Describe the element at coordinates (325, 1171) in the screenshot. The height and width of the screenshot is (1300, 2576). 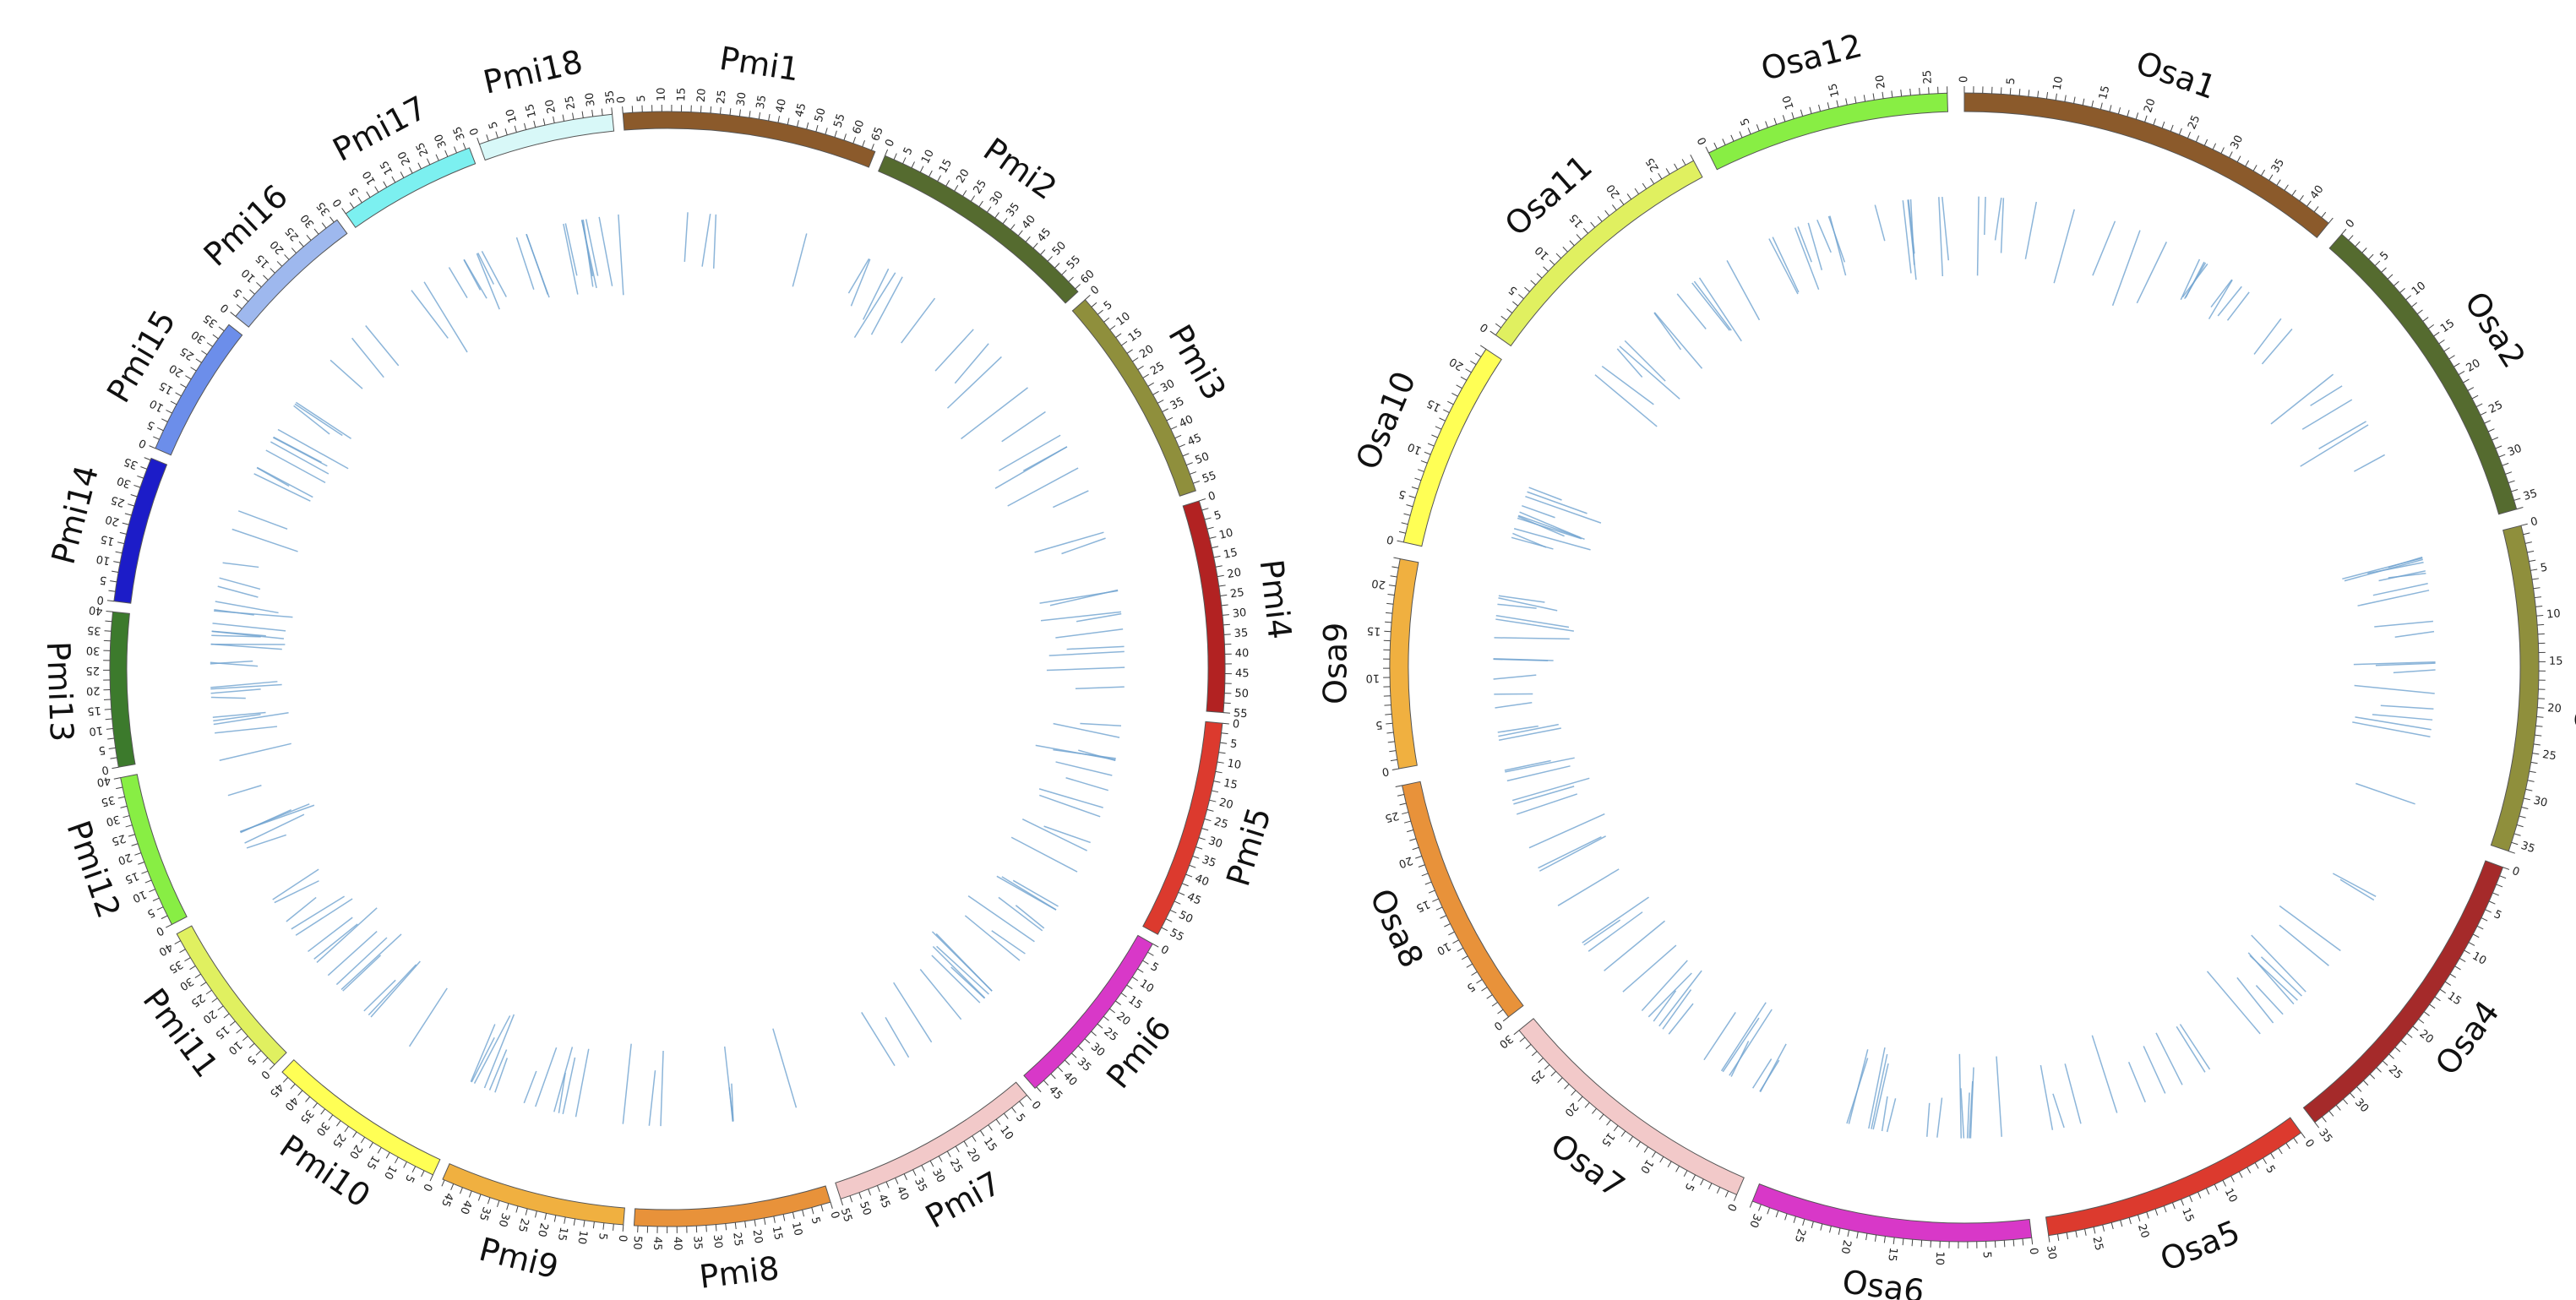
I see `chromosome-label-pmi10: Pmi10` at that location.